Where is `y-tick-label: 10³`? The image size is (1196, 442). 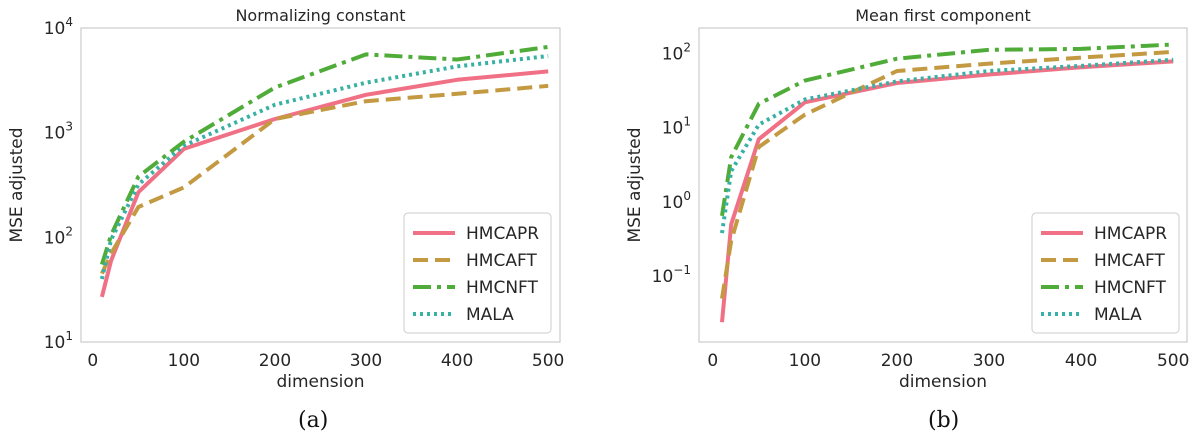
y-tick-label: 10³ is located at coordinates (58, 132).